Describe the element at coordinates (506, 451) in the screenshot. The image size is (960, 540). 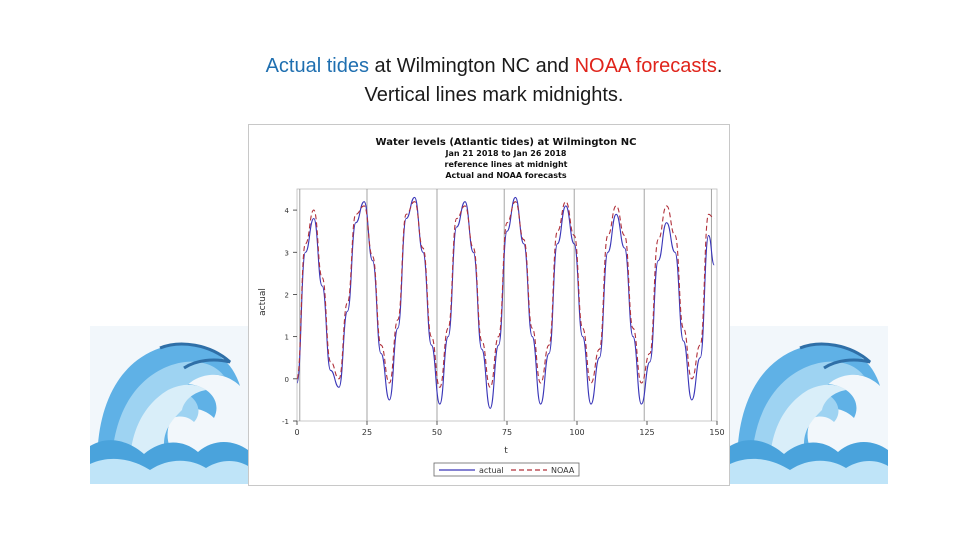
I see `x-axis-label: t` at that location.